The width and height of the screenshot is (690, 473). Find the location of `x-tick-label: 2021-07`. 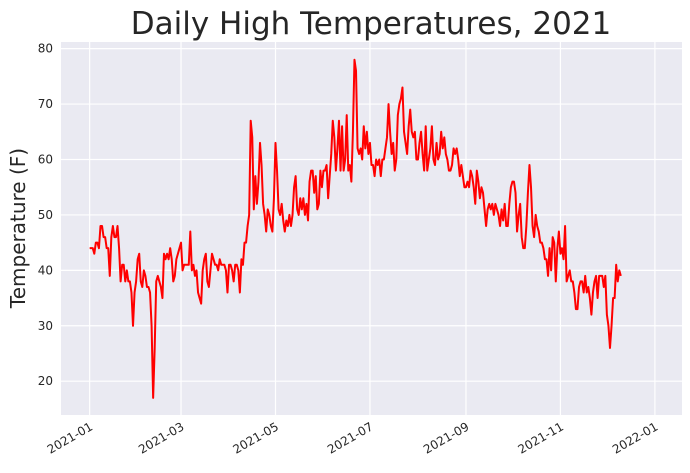

x-tick-label: 2021-07 is located at coordinates (350, 437).